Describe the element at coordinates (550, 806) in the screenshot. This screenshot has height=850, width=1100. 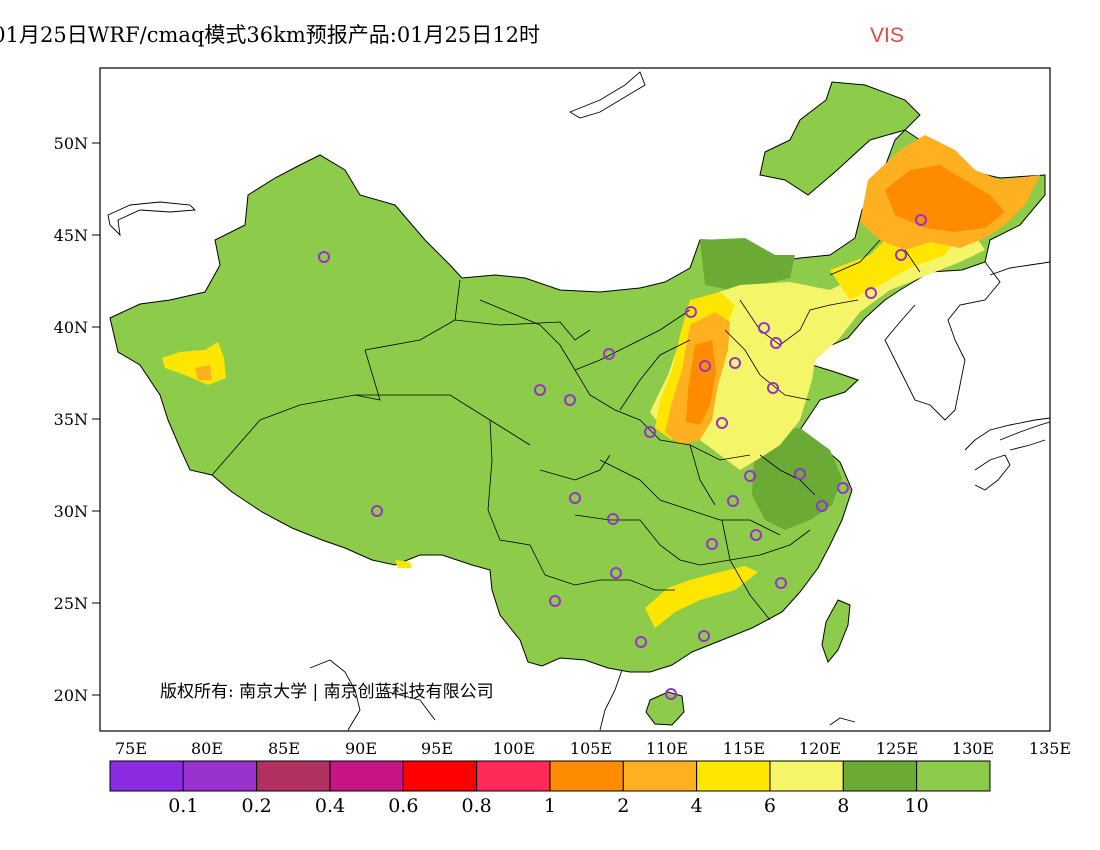
I see `legend-label: 1` at that location.